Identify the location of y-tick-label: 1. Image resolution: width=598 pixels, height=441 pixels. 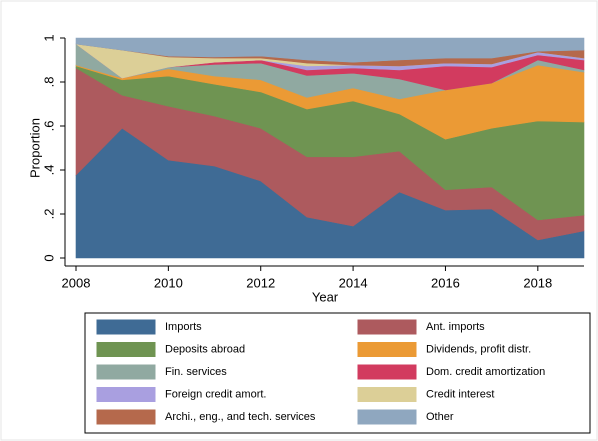
(48, 37).